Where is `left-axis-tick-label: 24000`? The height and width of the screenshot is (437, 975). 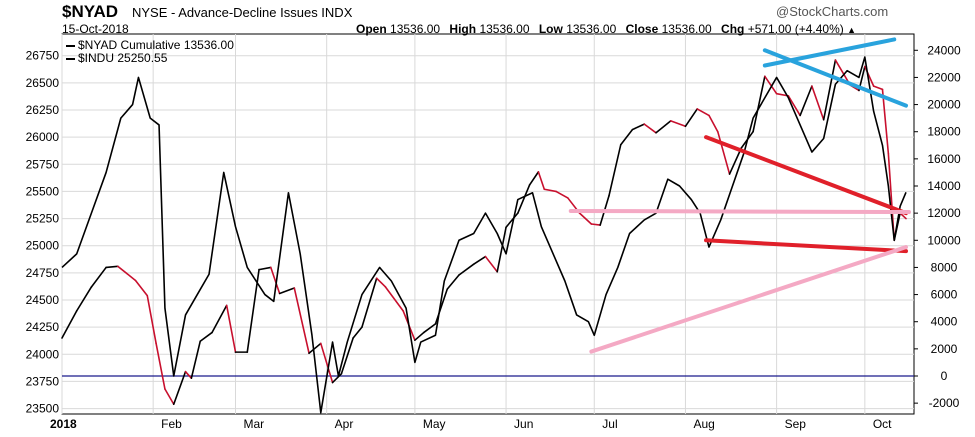
left-axis-tick-label: 24000 is located at coordinates (43, 354).